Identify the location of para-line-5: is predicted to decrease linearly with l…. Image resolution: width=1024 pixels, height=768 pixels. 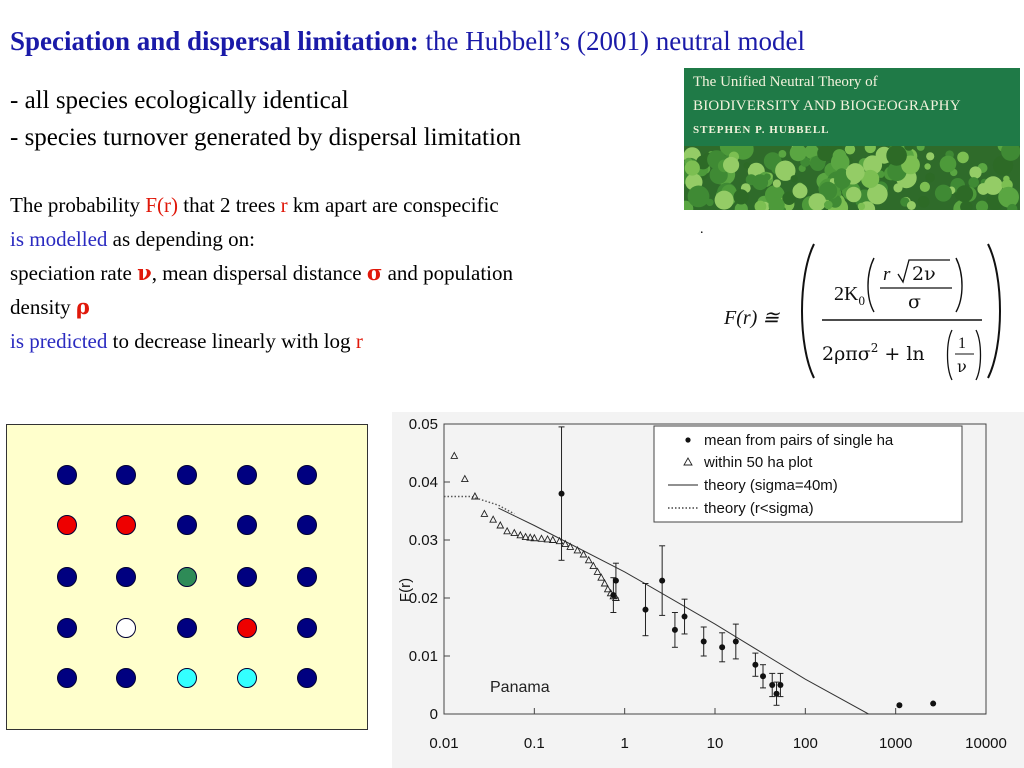
(261, 341).